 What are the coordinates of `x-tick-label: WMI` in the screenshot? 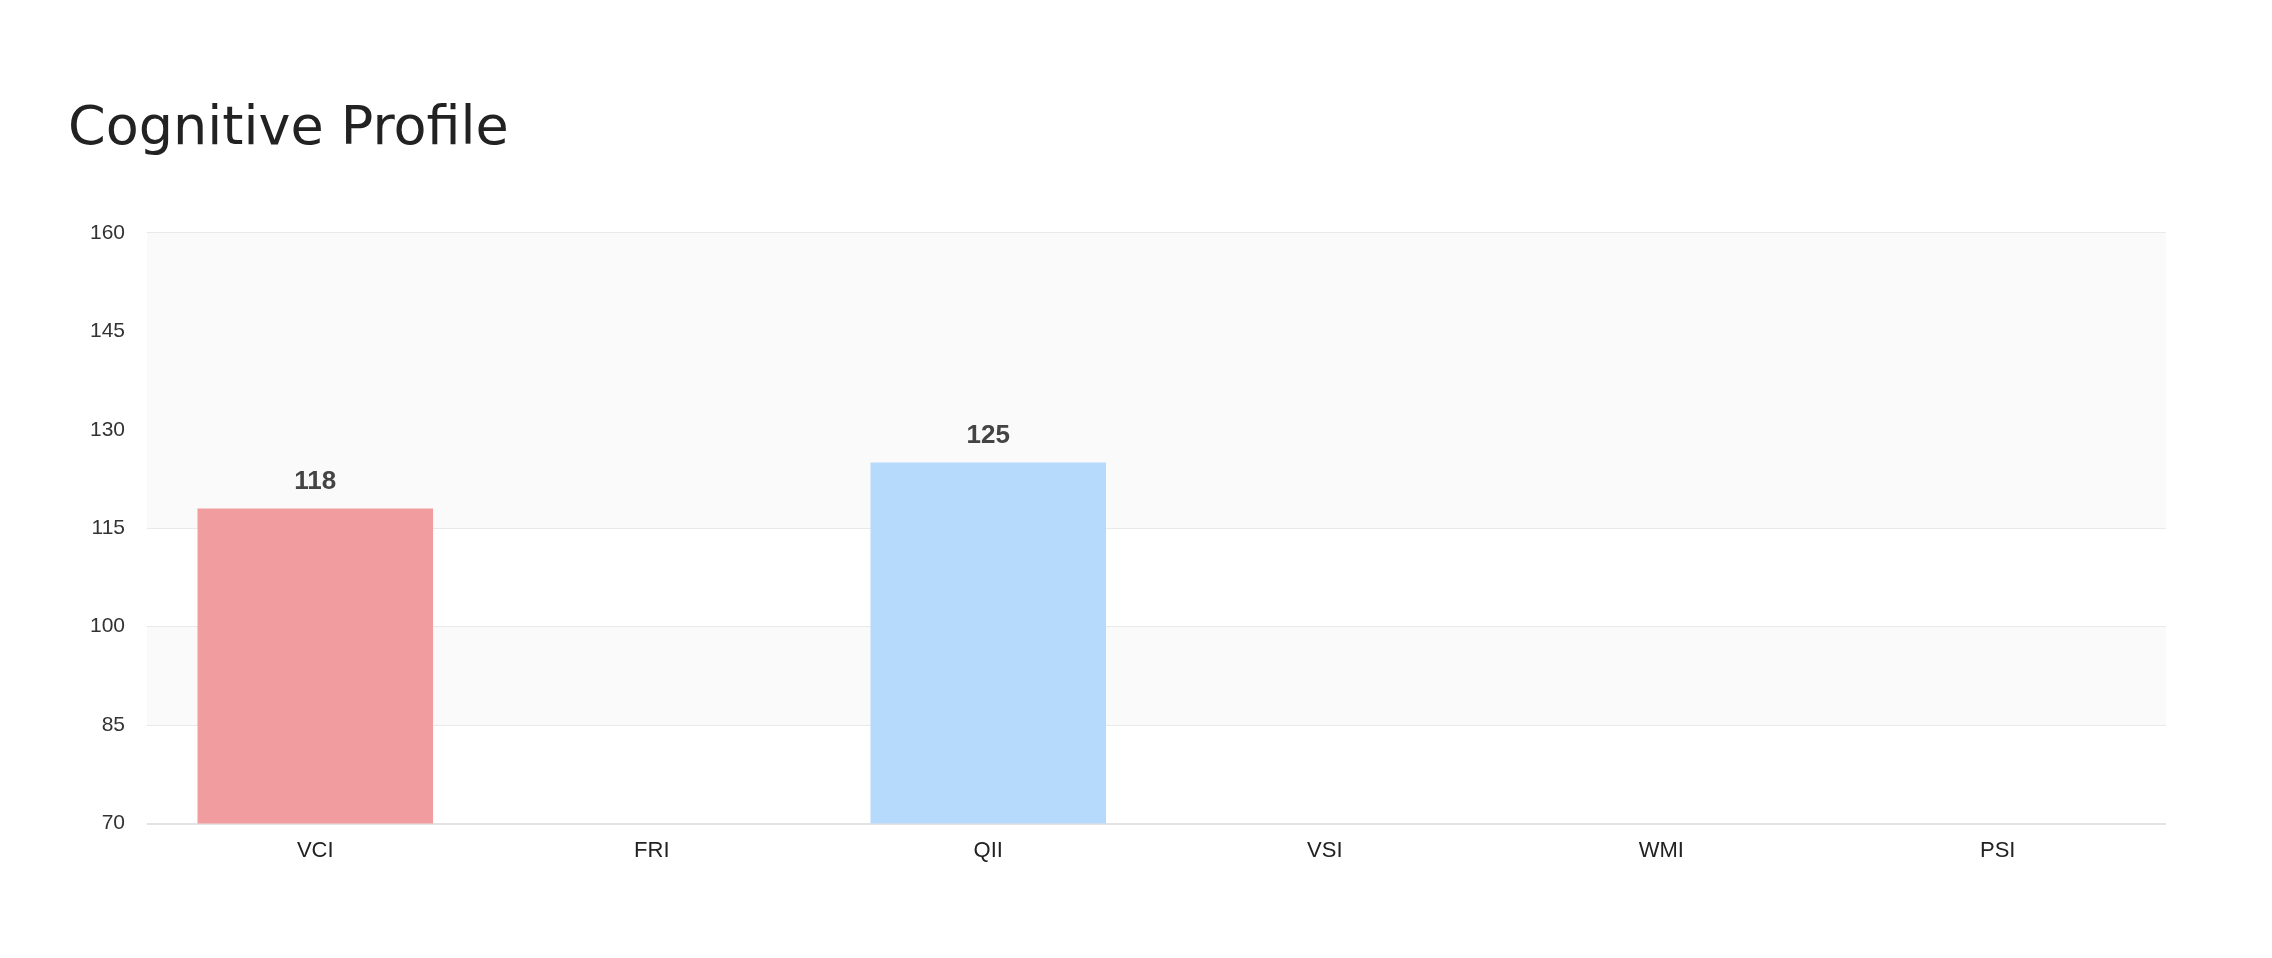 It's located at (1661, 849).